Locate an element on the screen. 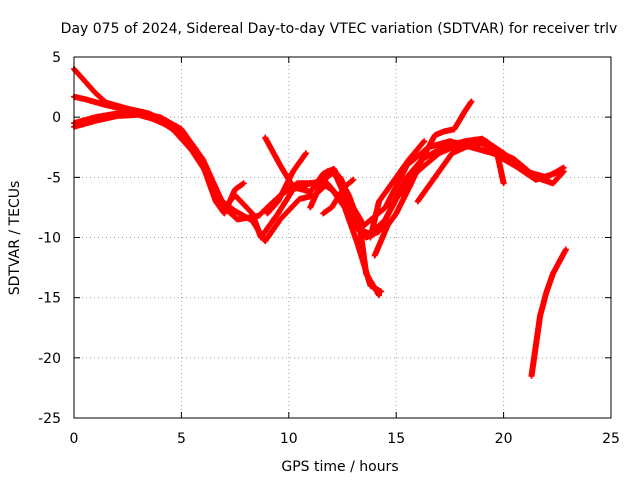 This screenshot has height=480, width=640. x-tick-label: 15 is located at coordinates (396, 439).